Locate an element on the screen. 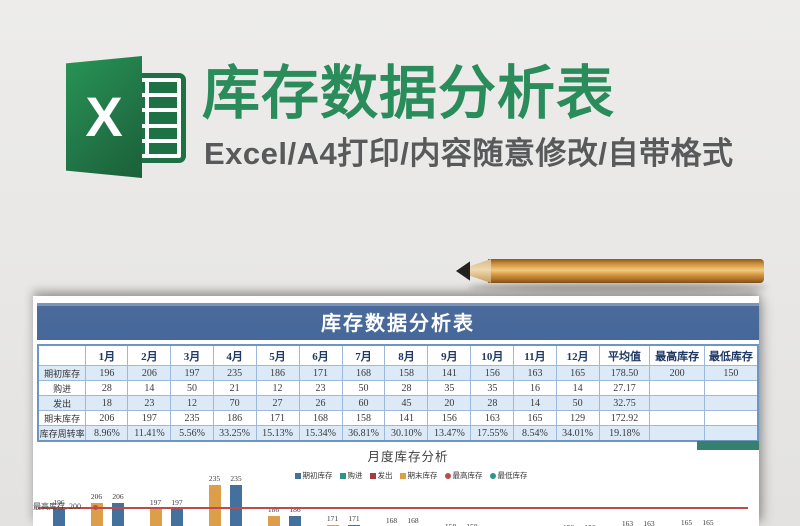 The image size is (800, 526). data-cell: 26 is located at coordinates (320, 403).